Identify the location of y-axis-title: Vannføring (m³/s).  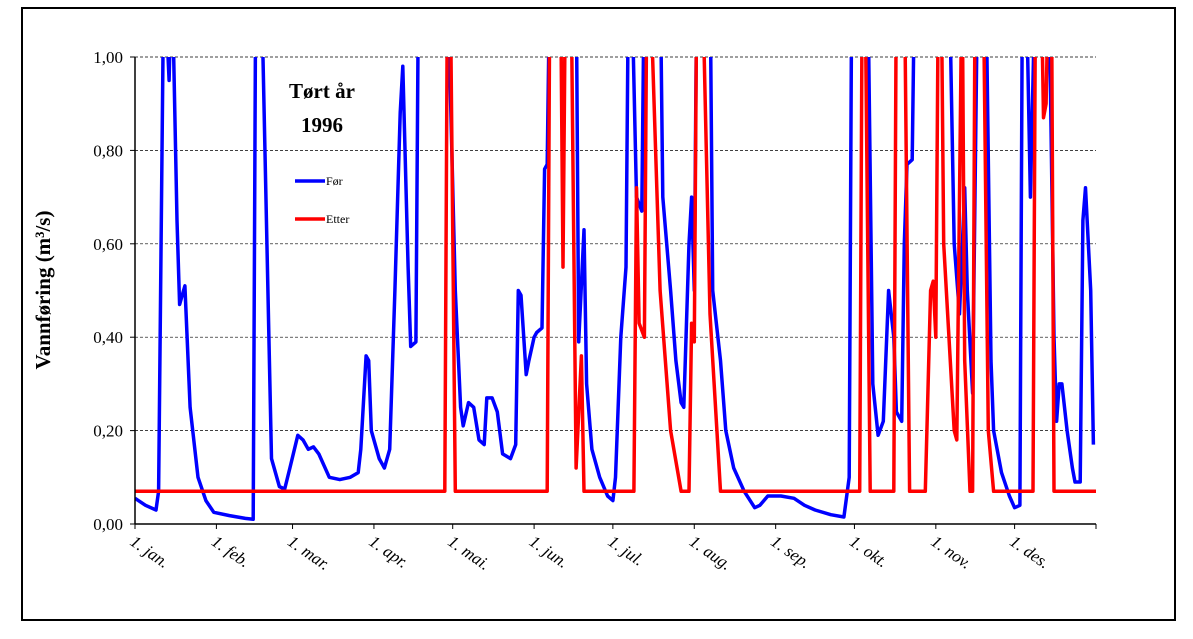
(43, 290).